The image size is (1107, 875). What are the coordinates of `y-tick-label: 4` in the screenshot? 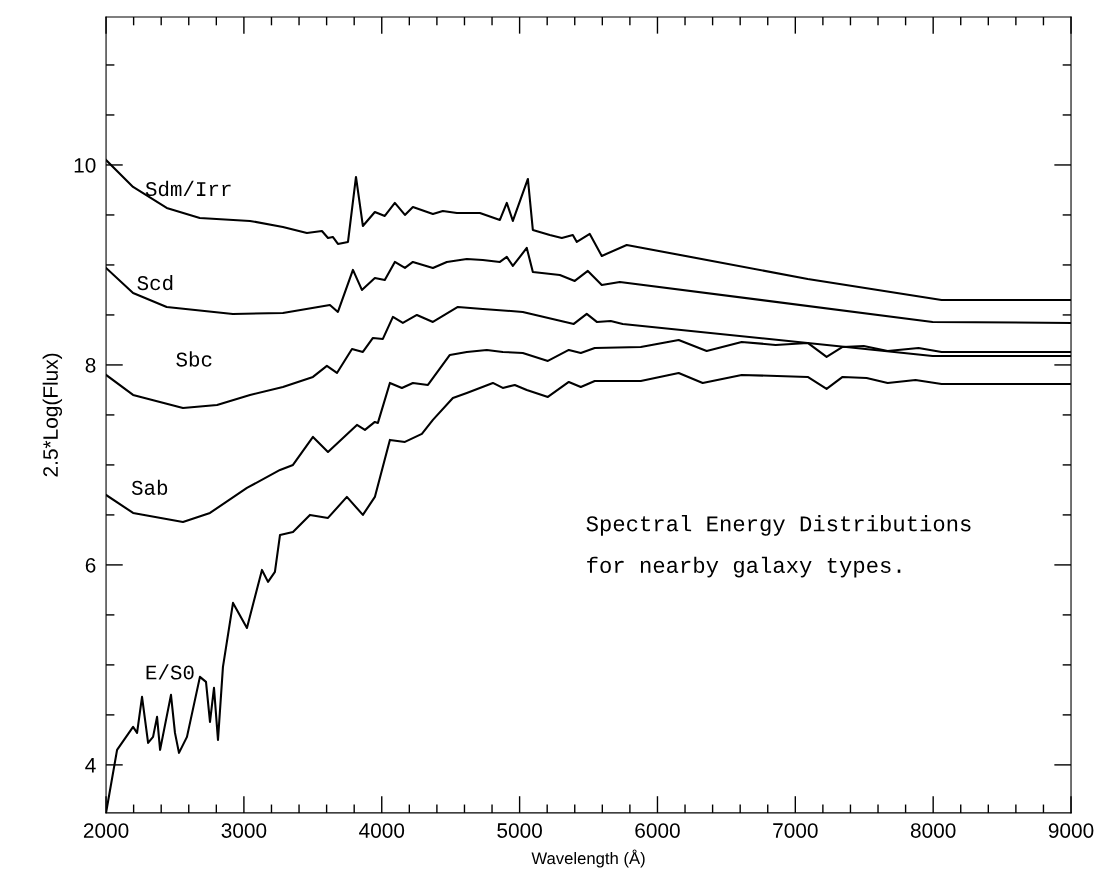 It's located at (90, 765).